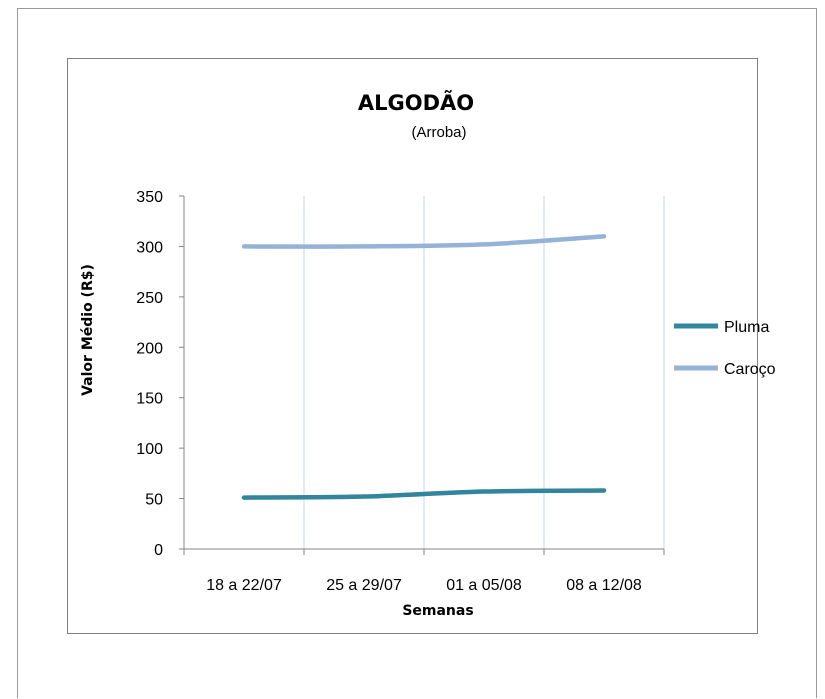 The width and height of the screenshot is (825, 699). Describe the element at coordinates (154, 500) in the screenshot. I see `y-tick-label: 50` at that location.